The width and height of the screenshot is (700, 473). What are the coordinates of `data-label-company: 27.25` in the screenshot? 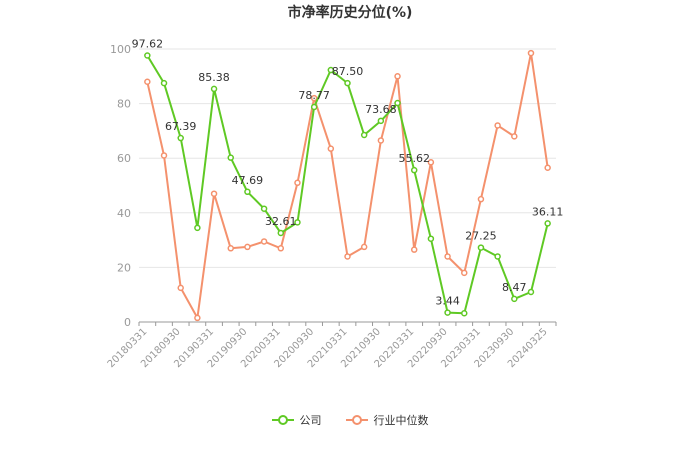 It's located at (481, 236).